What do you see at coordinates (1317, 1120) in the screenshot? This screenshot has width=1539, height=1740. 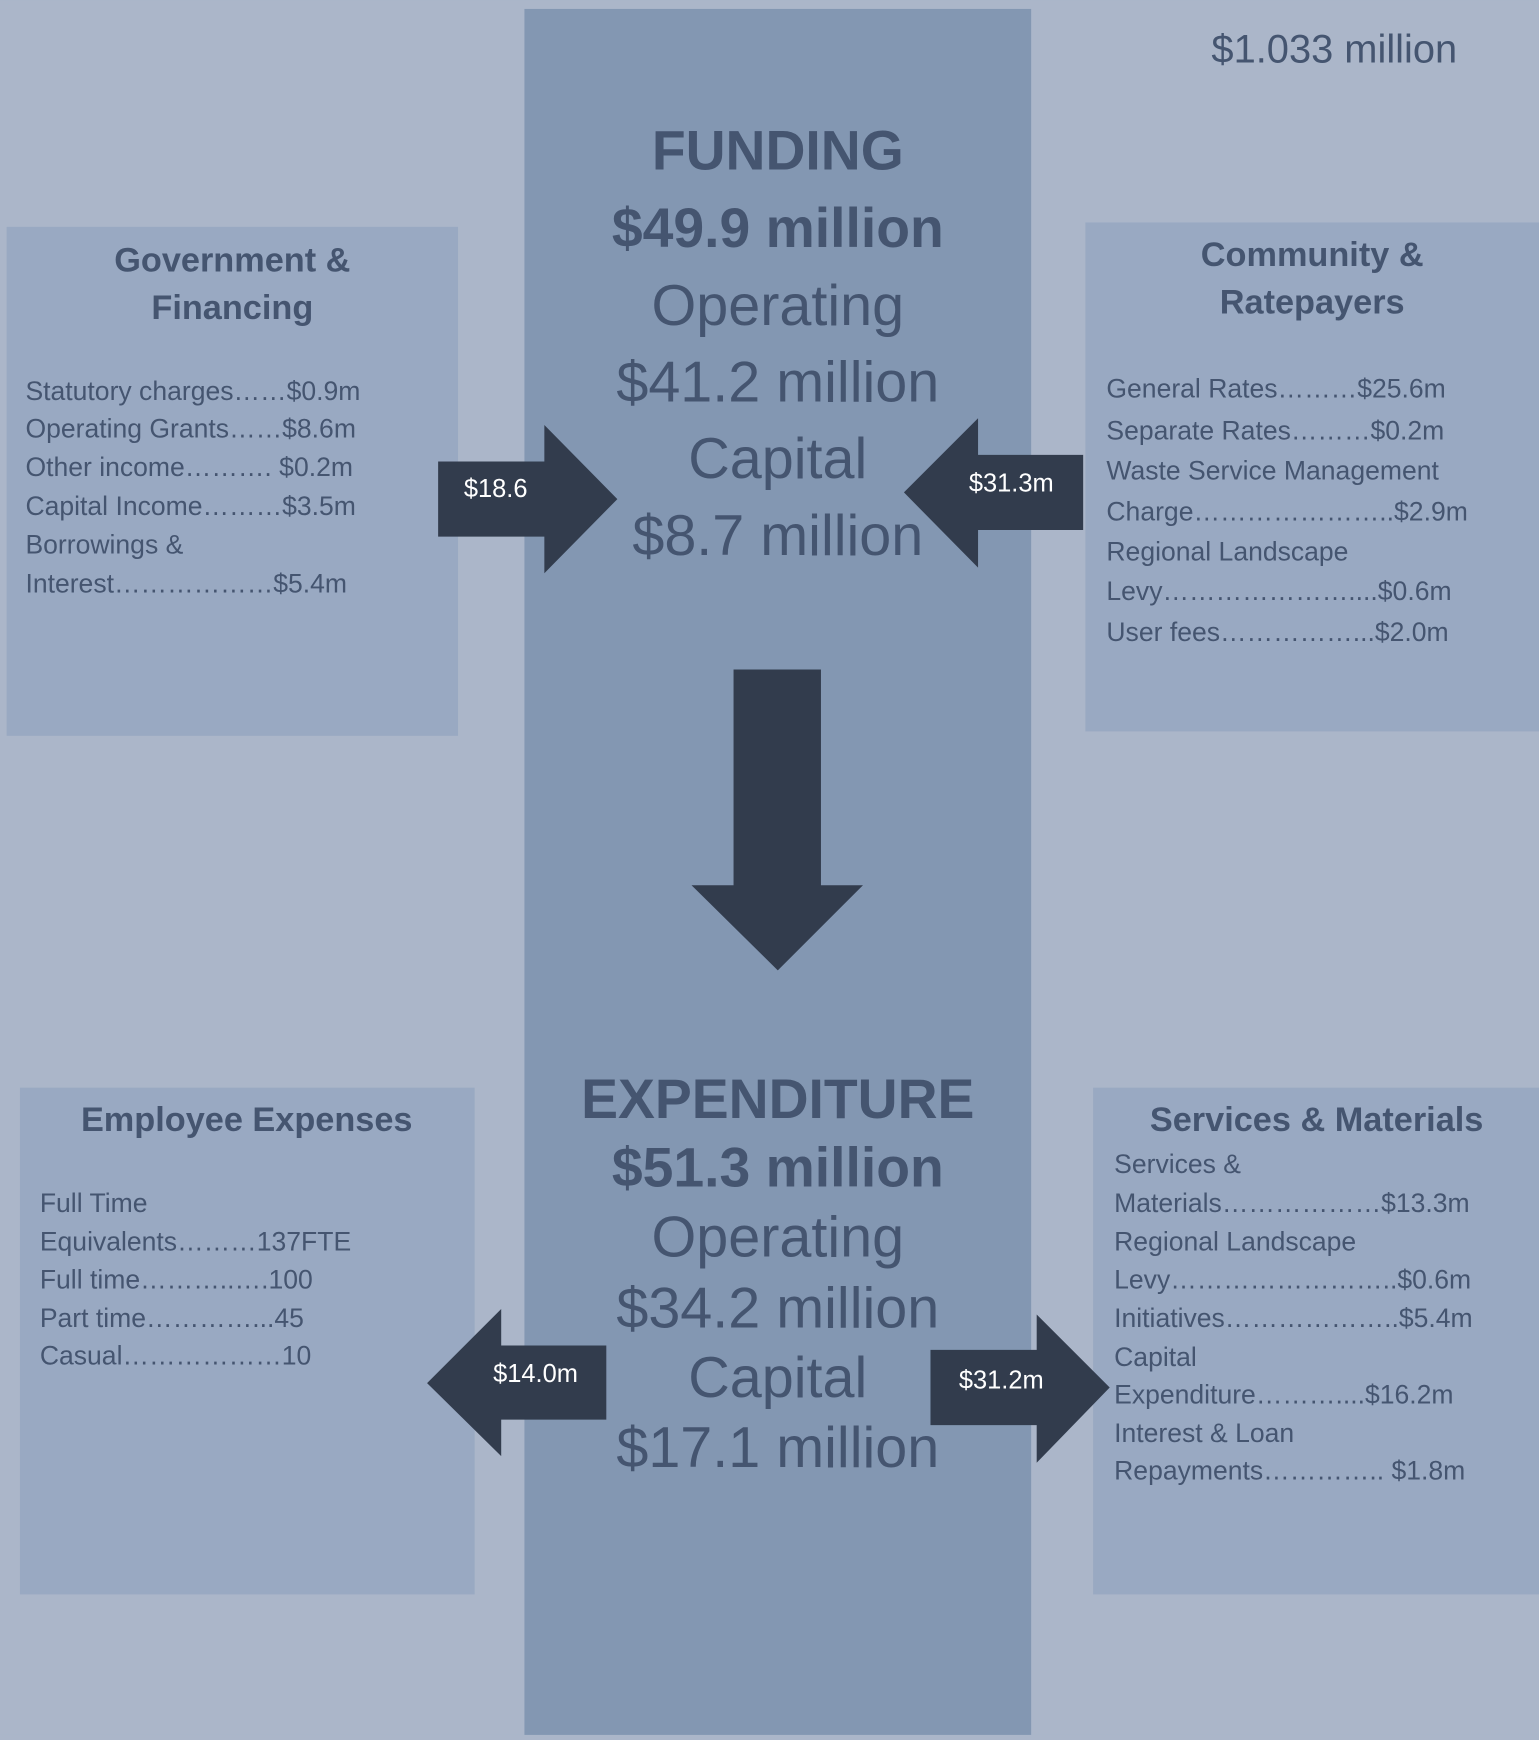 I see `box-title: Services & Materials` at bounding box center [1317, 1120].